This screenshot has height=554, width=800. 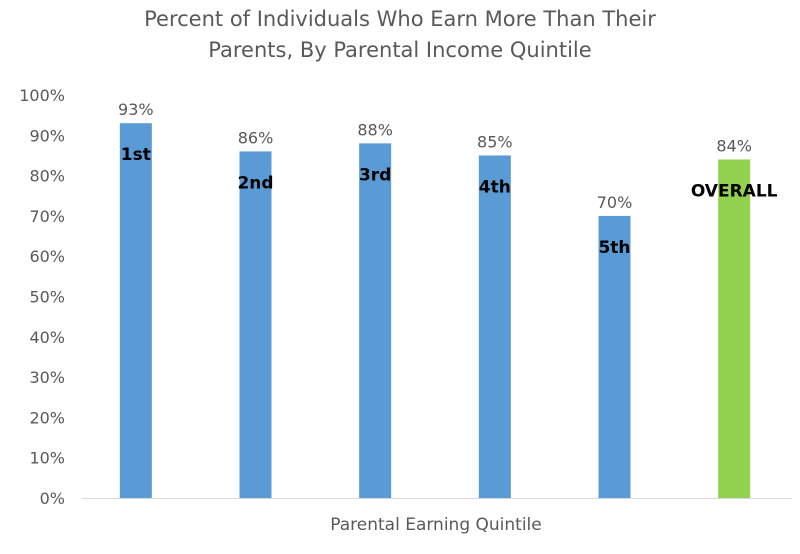 What do you see at coordinates (494, 326) in the screenshot?
I see `bar-4th` at bounding box center [494, 326].